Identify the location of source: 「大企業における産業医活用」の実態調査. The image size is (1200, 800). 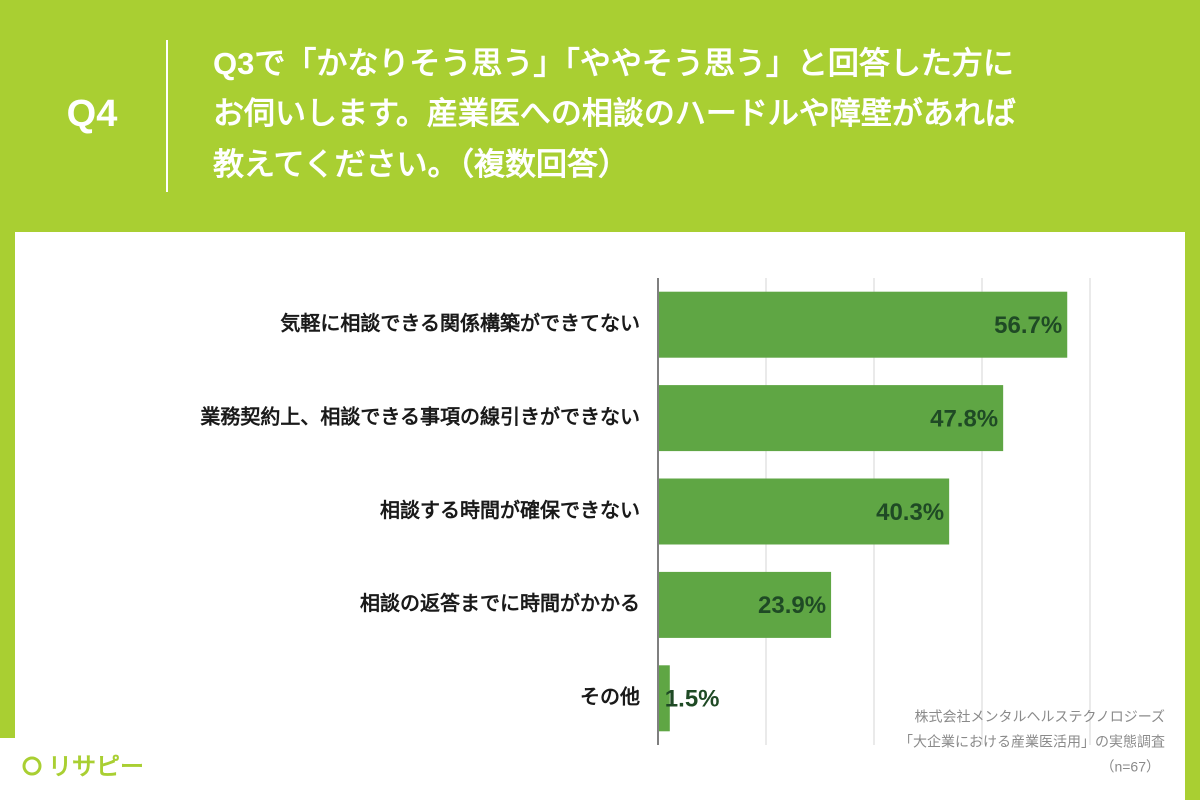
(1032, 742).